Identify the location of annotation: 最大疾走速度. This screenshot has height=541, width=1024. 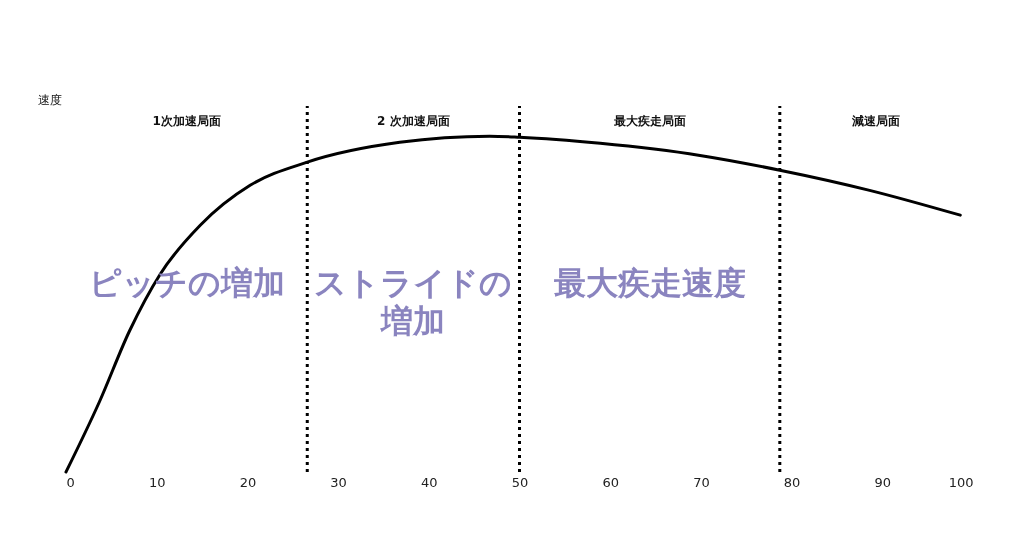
(649, 283).